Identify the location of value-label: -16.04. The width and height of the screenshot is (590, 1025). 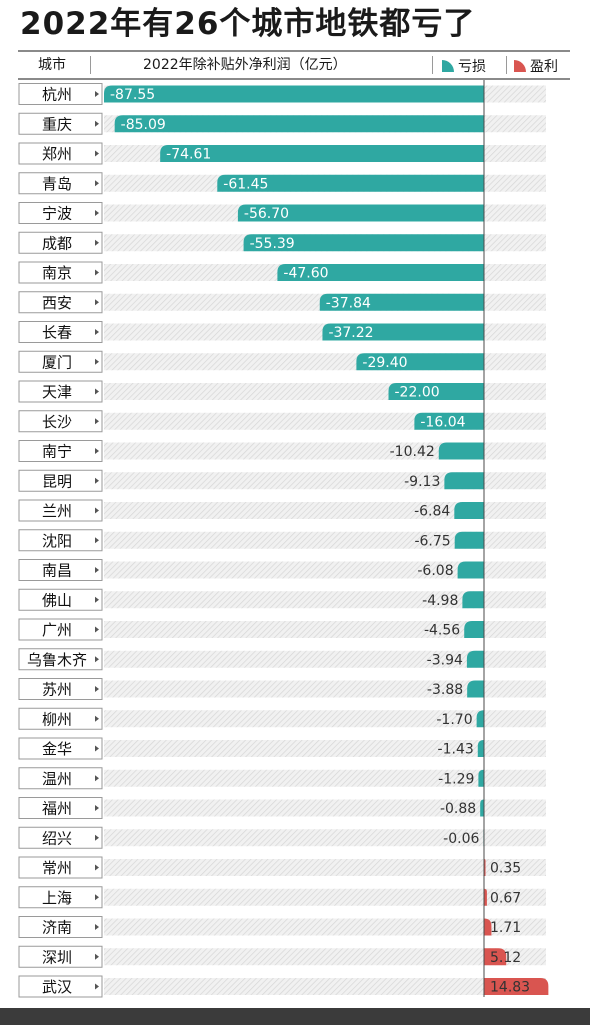
(442, 422).